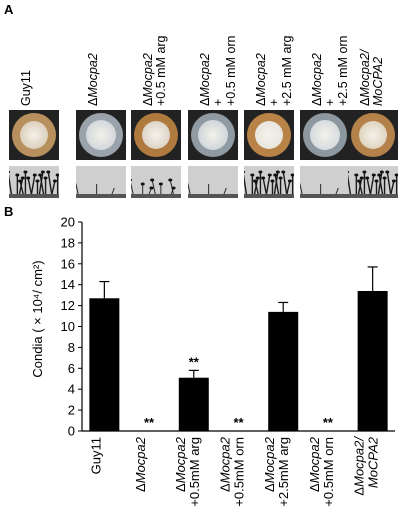 The height and width of the screenshot is (529, 403). I want to click on x-label-4-line-1: ΔMocpa2, so click(225, 464).